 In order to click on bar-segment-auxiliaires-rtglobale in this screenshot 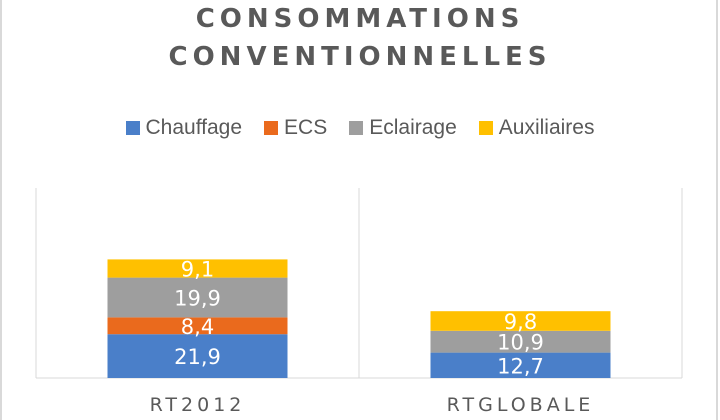, I will do `click(520, 321)`.